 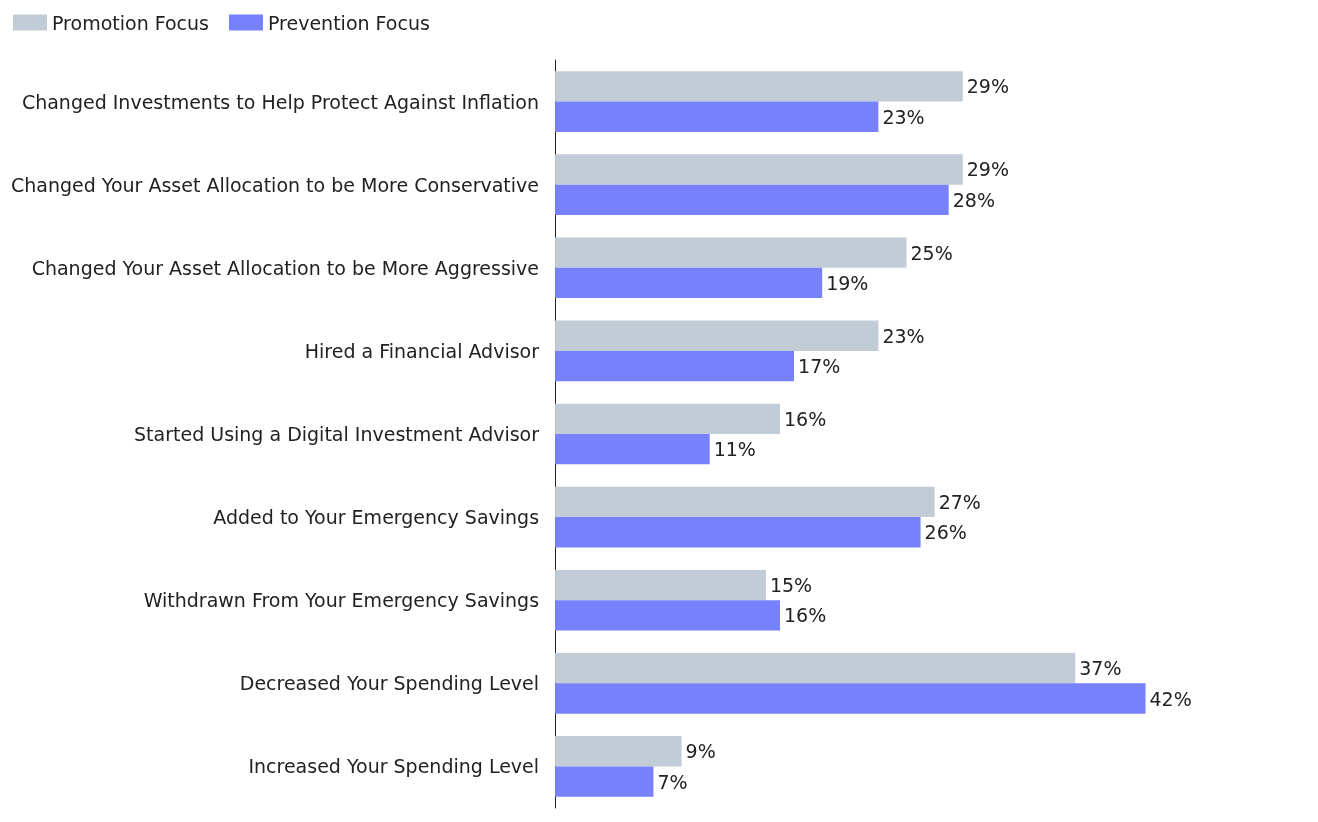 I want to click on data-label: 26%, so click(x=945, y=532).